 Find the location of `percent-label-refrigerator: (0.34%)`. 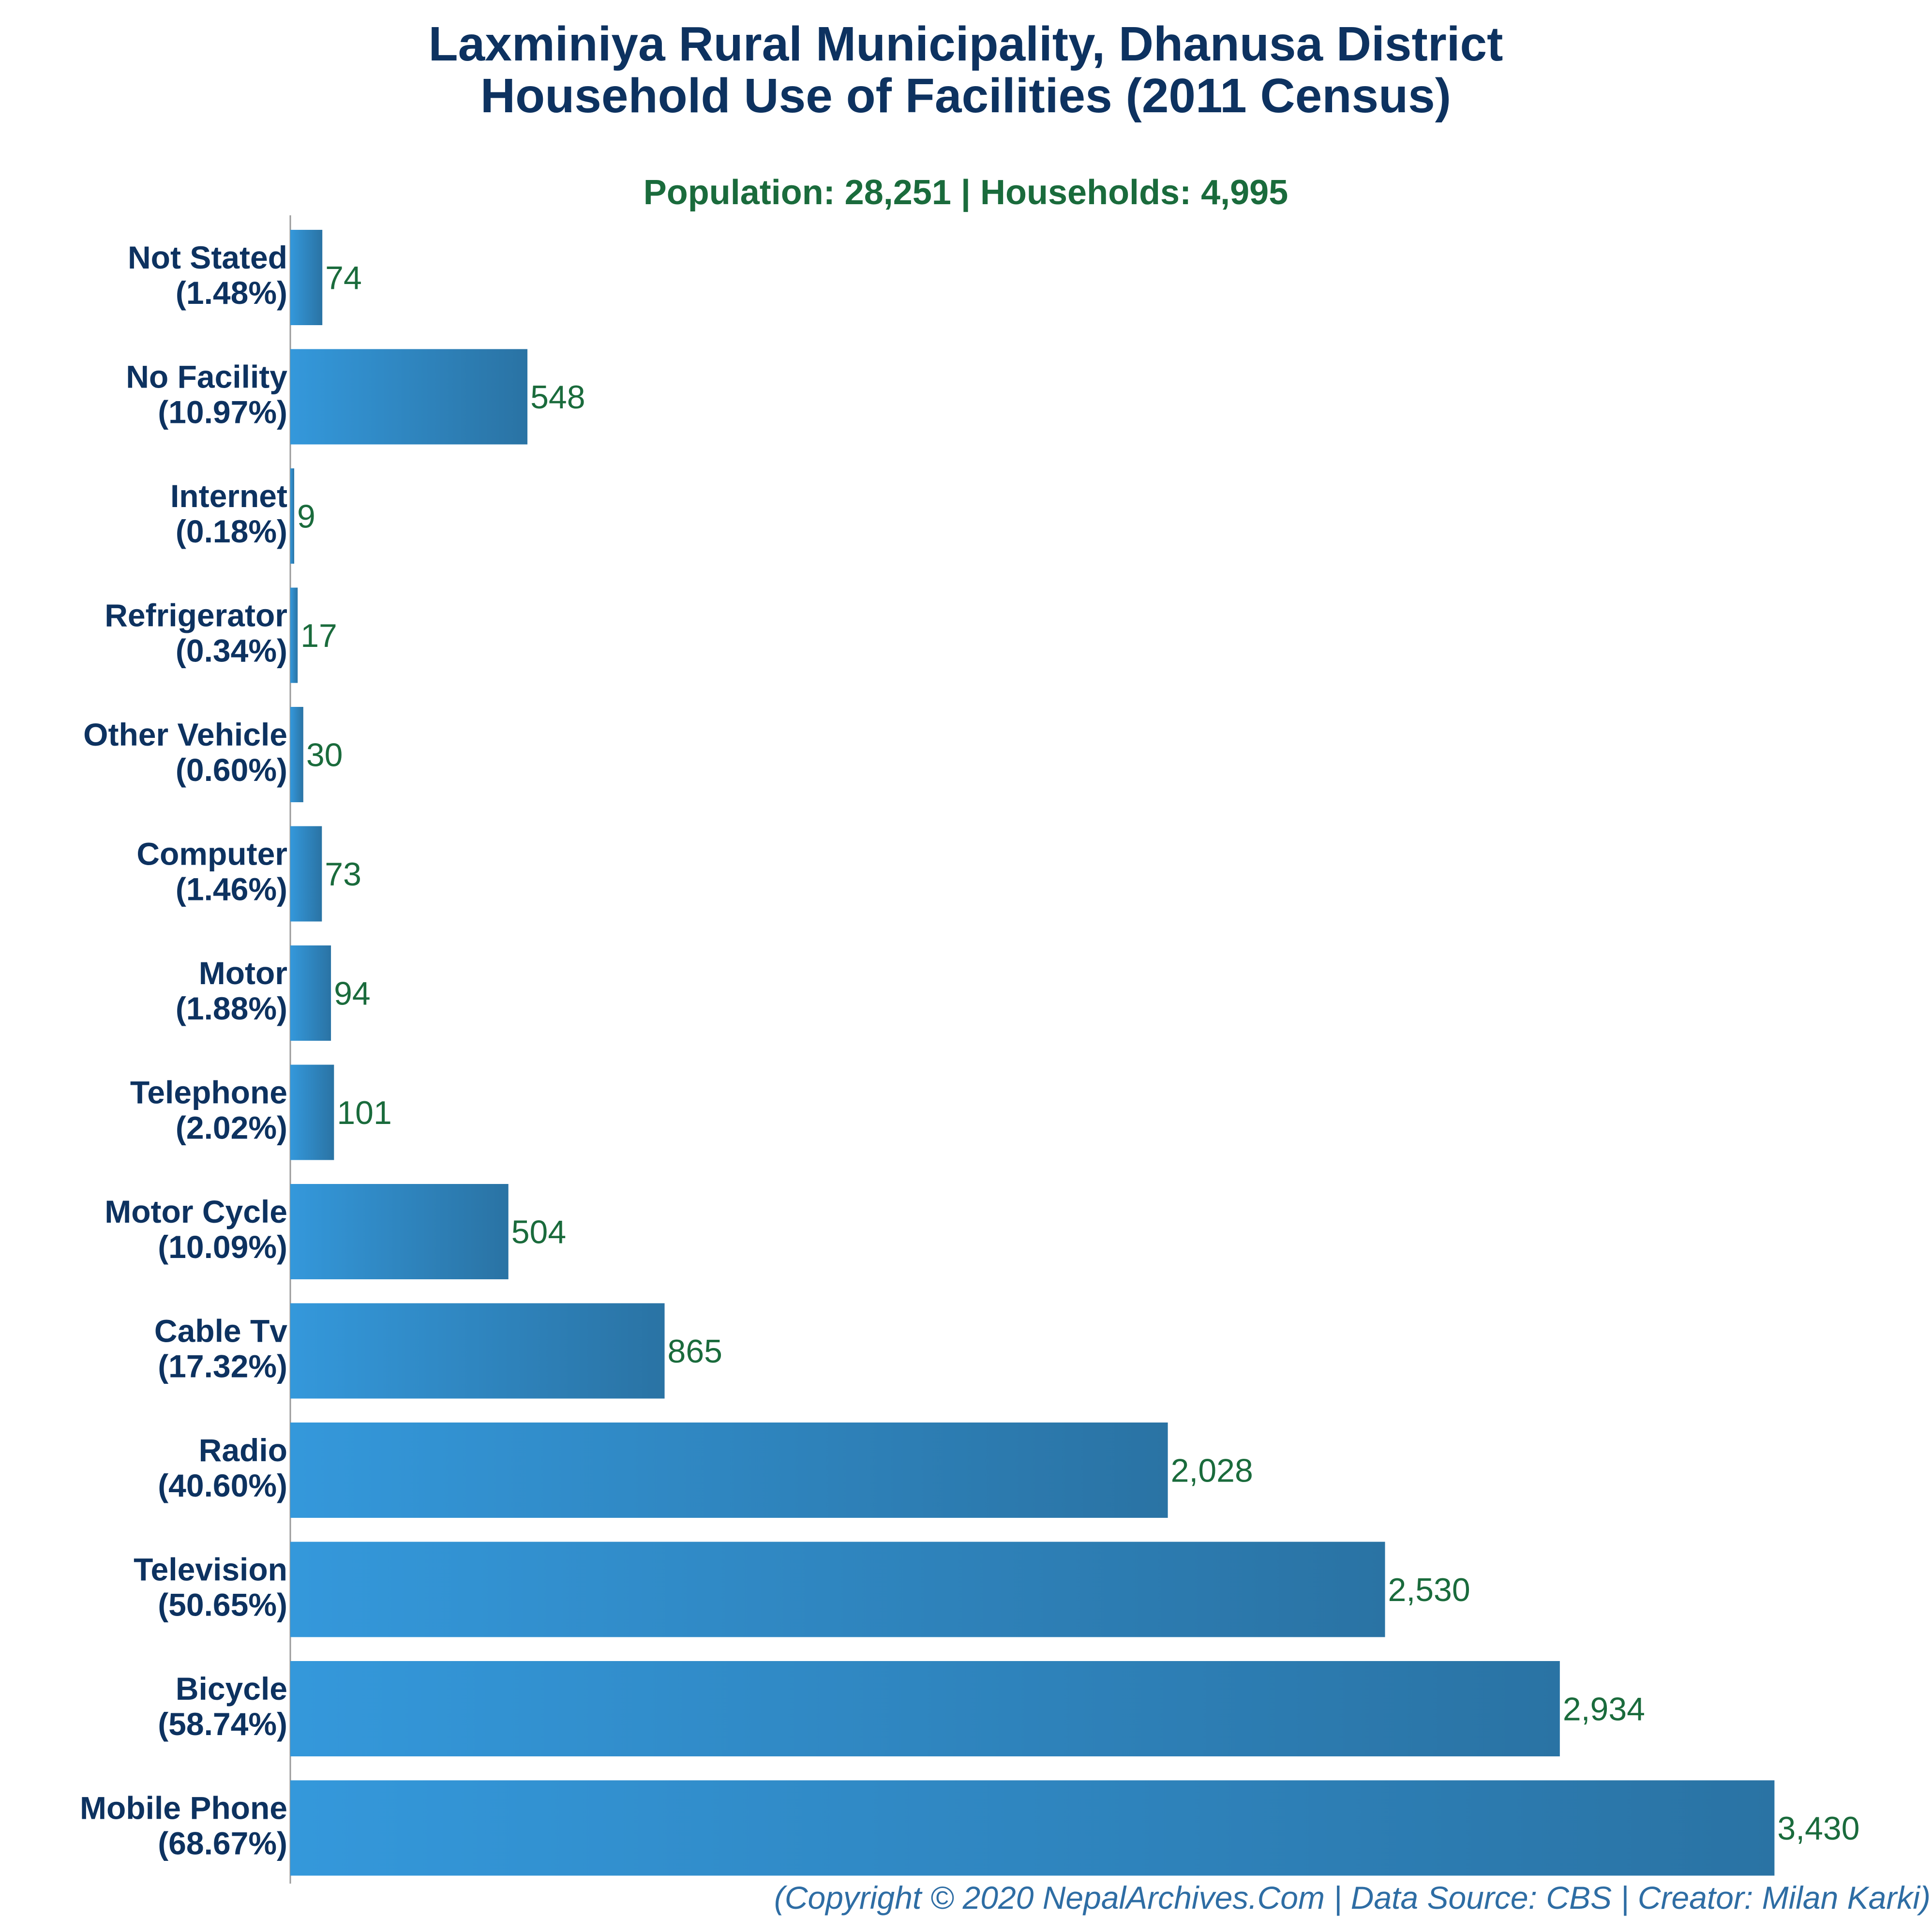

percent-label-refrigerator: (0.34%) is located at coordinates (231, 651).